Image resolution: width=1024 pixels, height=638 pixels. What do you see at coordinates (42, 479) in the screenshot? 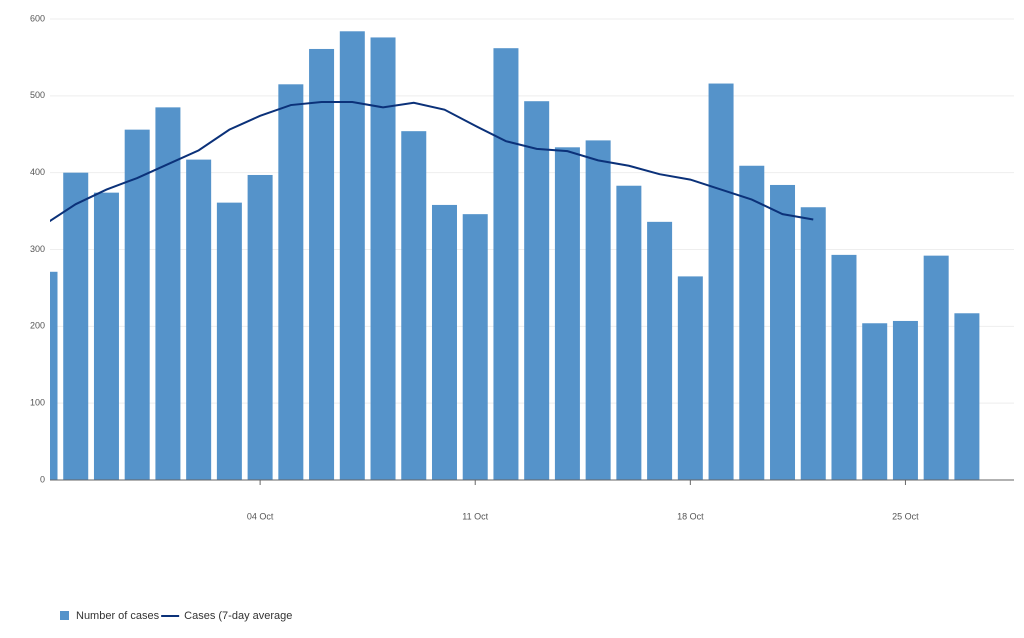
I see `y-tick-label: 0` at bounding box center [42, 479].